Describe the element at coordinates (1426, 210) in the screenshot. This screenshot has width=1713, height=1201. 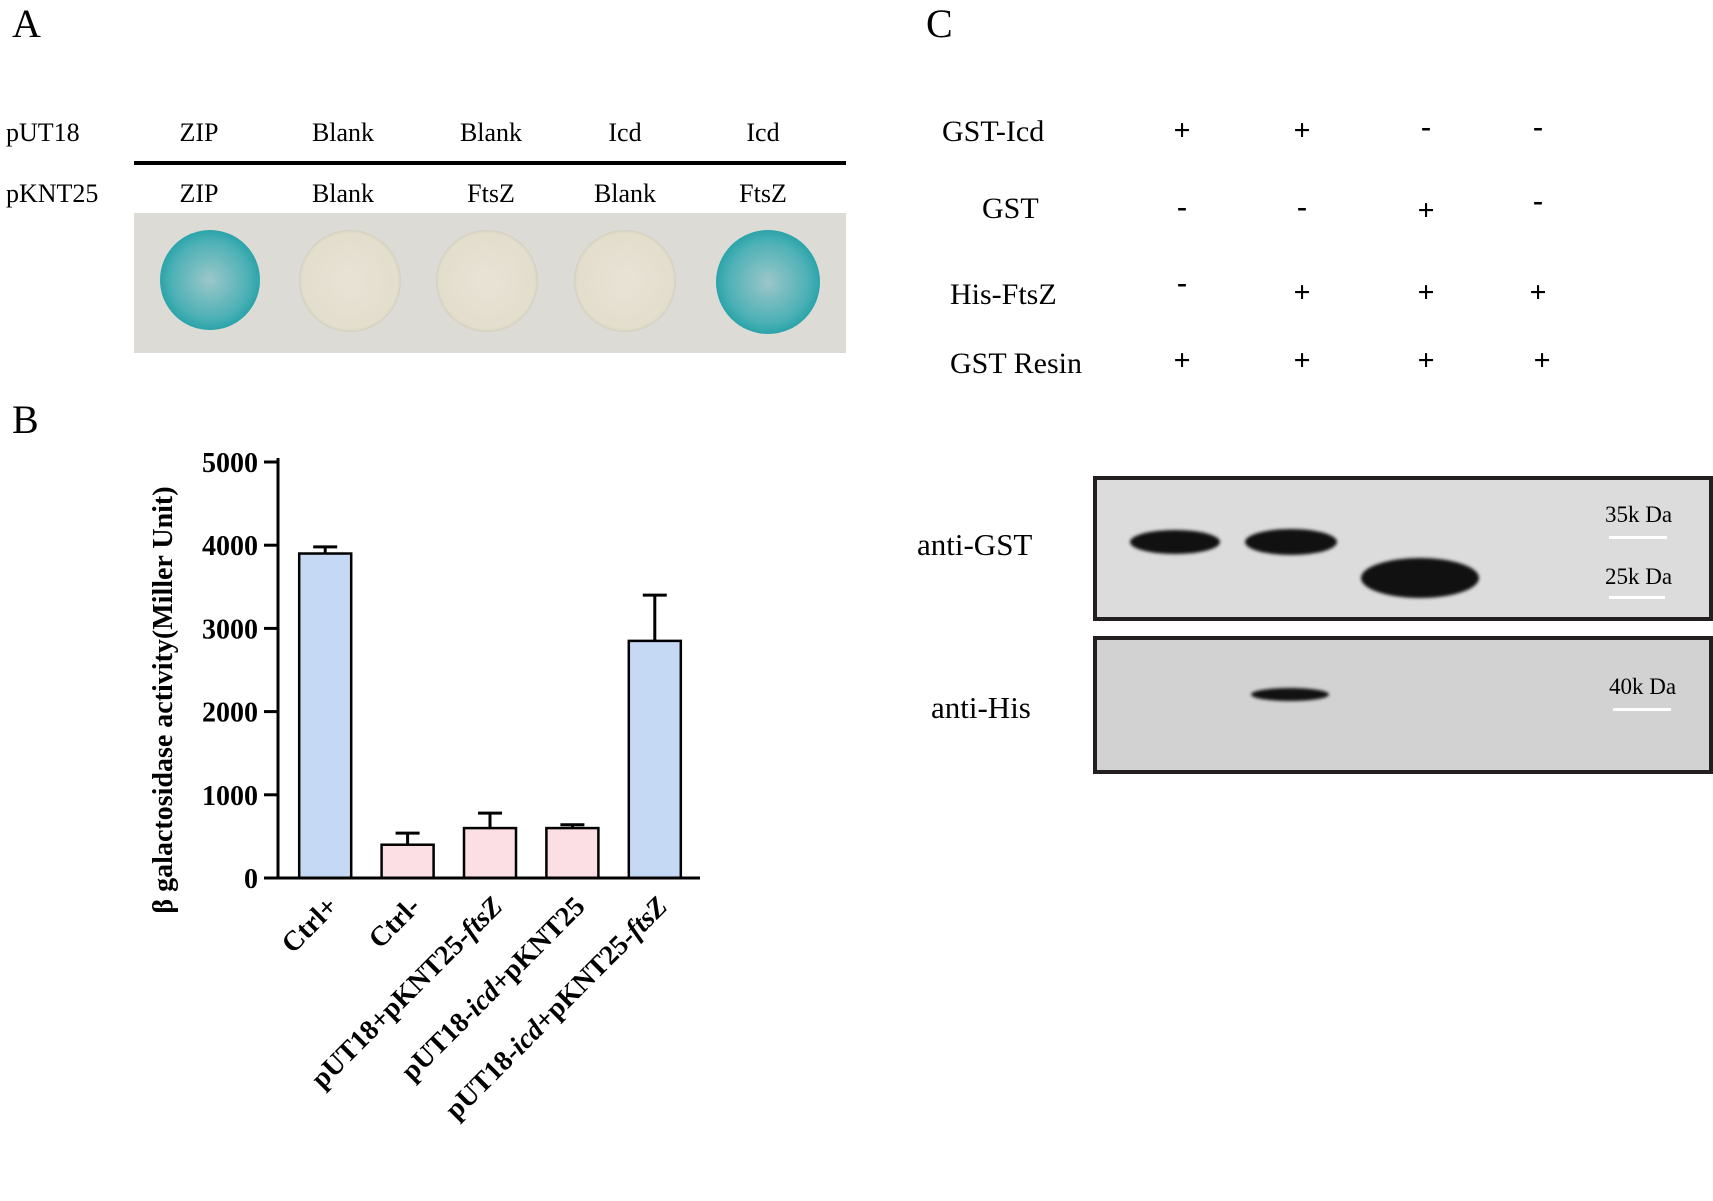
I see `pd-sign-r2-c3: +` at that location.